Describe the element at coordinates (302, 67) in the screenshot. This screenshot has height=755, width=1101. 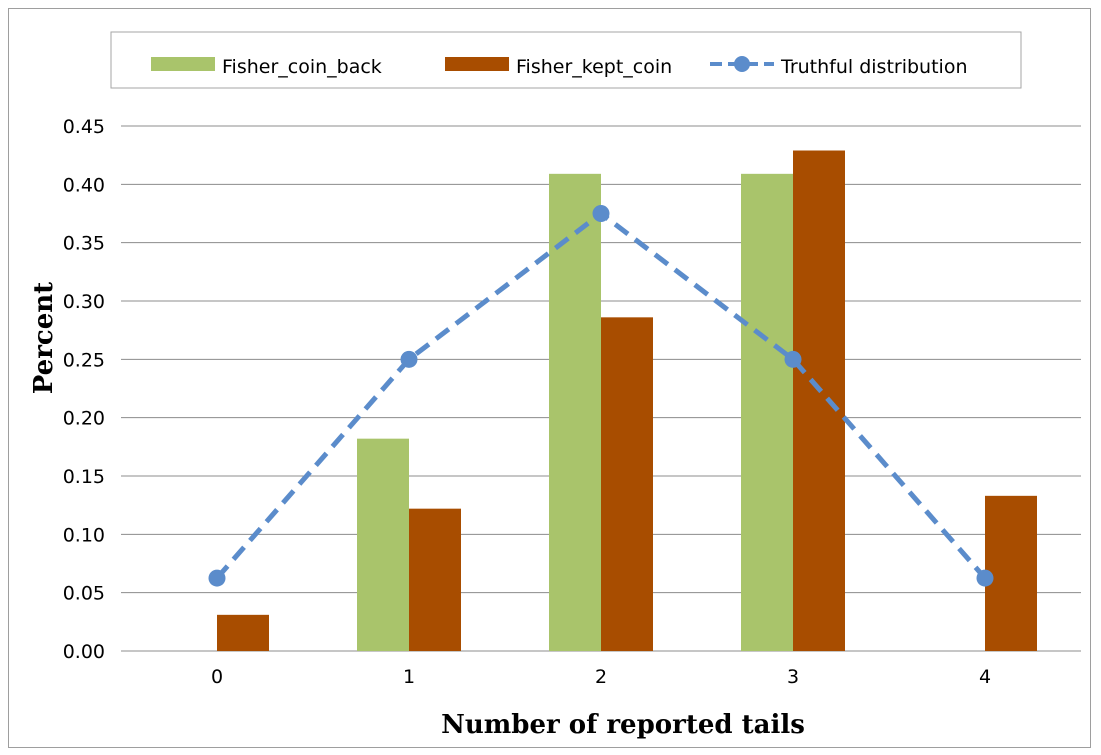
I see `legend-label-fisher-coin-back: Fisher_coin_back` at that location.